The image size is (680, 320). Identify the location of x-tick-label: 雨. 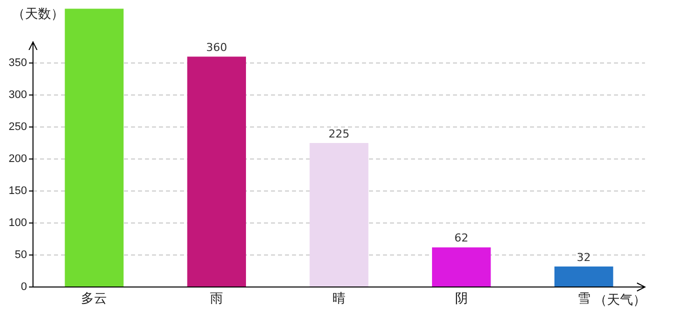
(217, 298).